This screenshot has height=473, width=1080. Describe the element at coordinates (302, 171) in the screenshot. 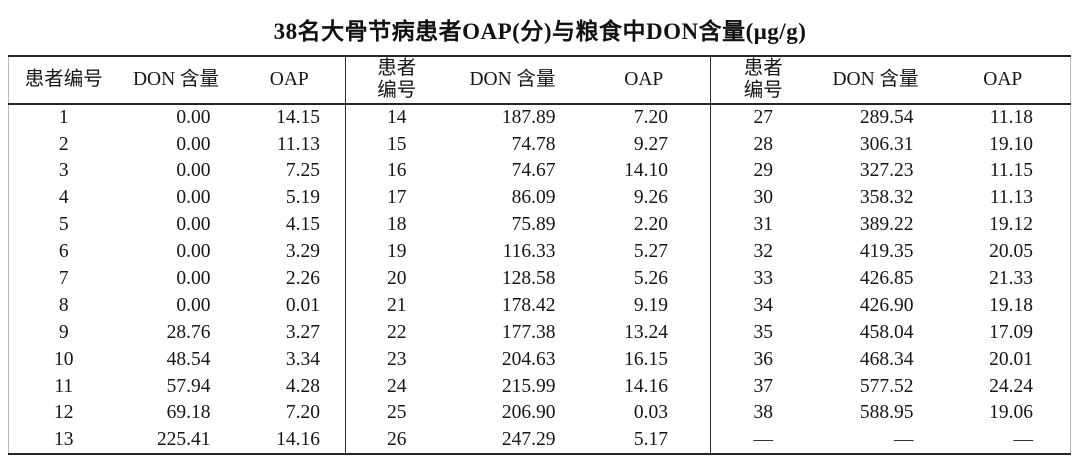

I see `oap-value-cell: 7.25` at that location.